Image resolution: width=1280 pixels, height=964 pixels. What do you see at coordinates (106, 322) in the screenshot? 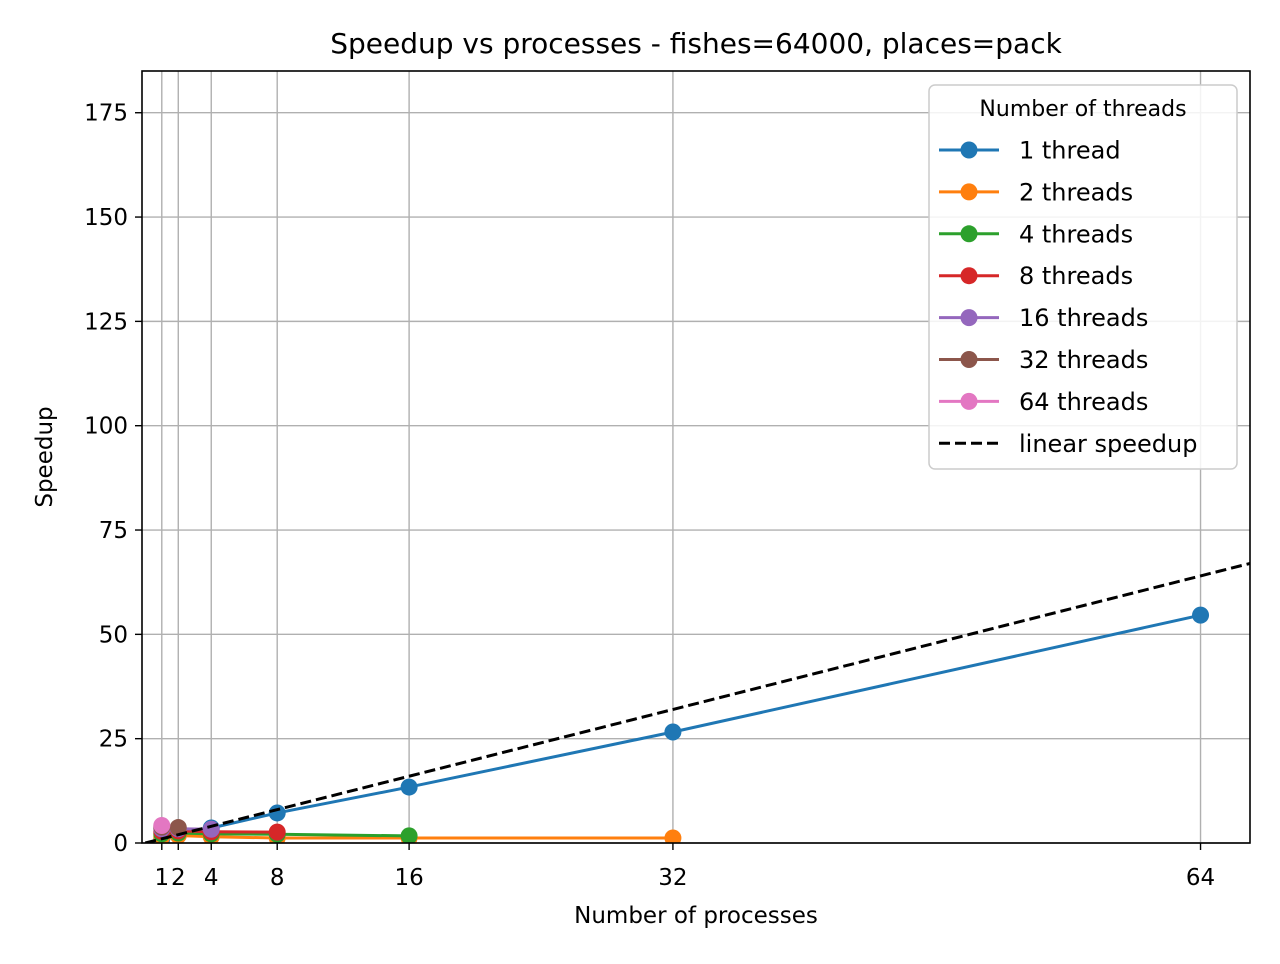
I see `y-tick-label: 125` at bounding box center [106, 322].